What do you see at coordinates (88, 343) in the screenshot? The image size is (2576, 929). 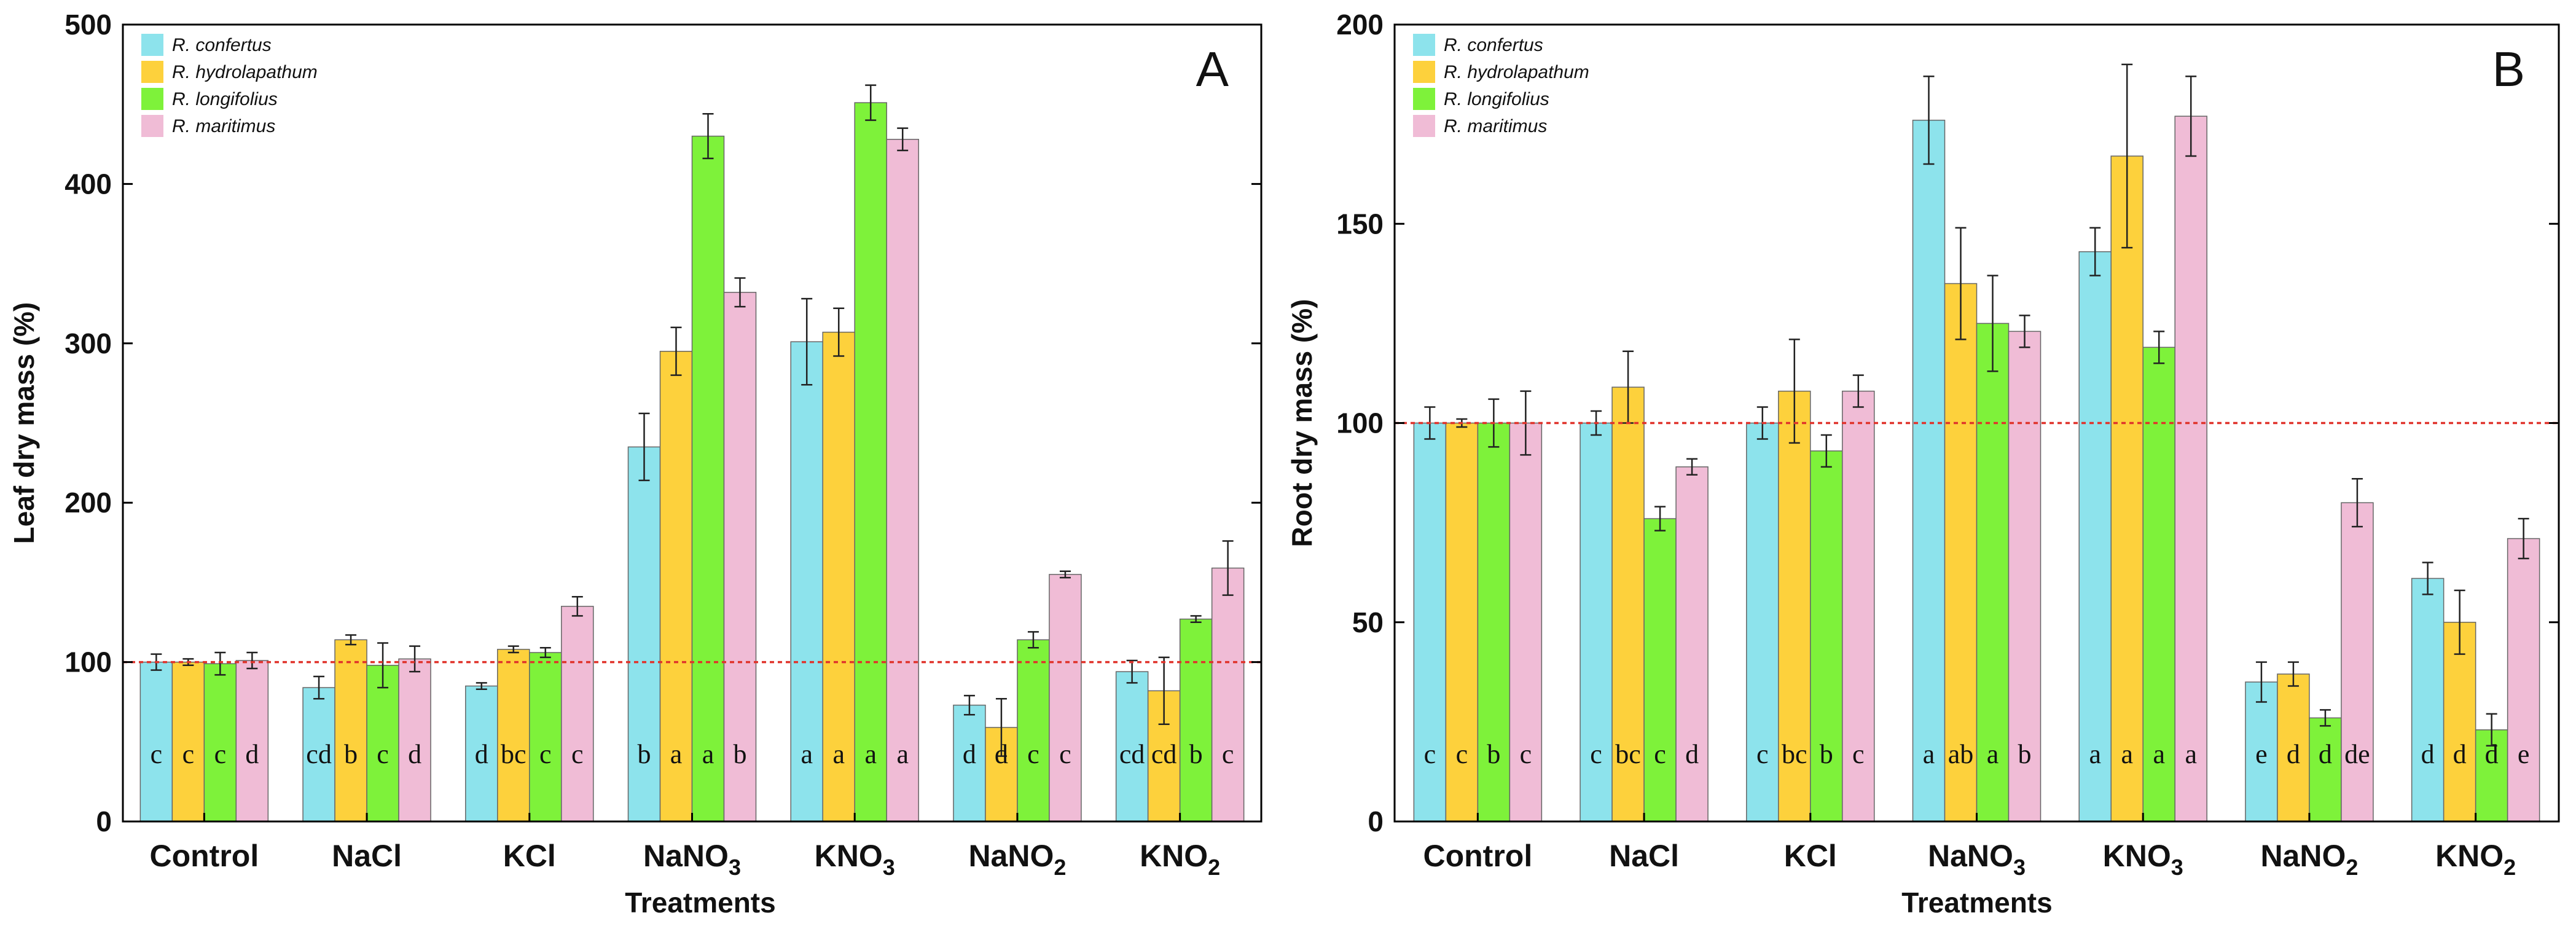 I see `y-tick-label: 300` at bounding box center [88, 343].